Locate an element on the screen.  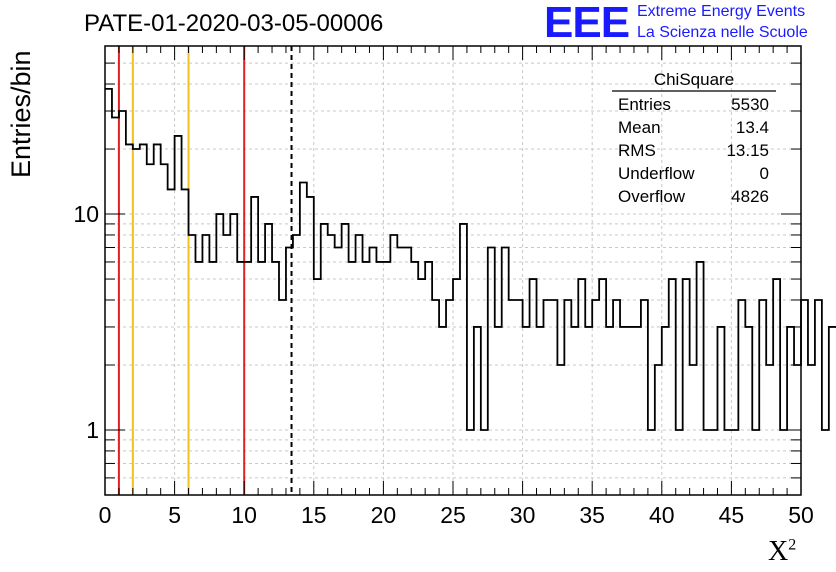
stats-label-entries: Entries is located at coordinates (644, 104).